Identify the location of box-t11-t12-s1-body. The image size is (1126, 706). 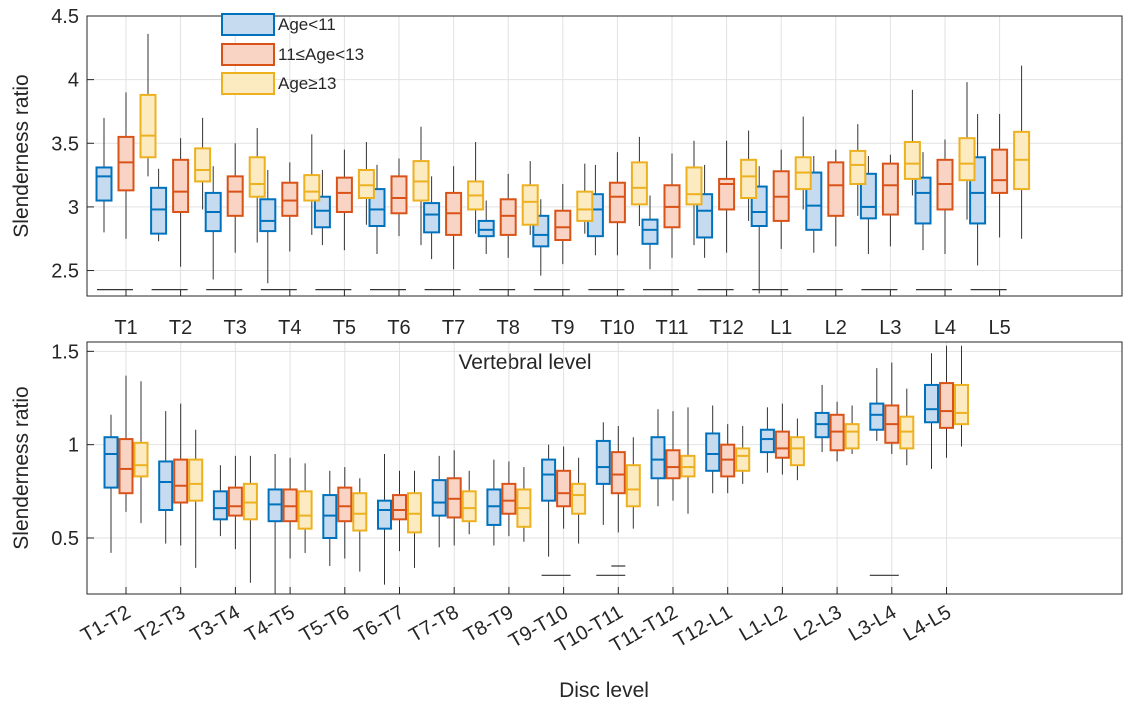
(673, 464).